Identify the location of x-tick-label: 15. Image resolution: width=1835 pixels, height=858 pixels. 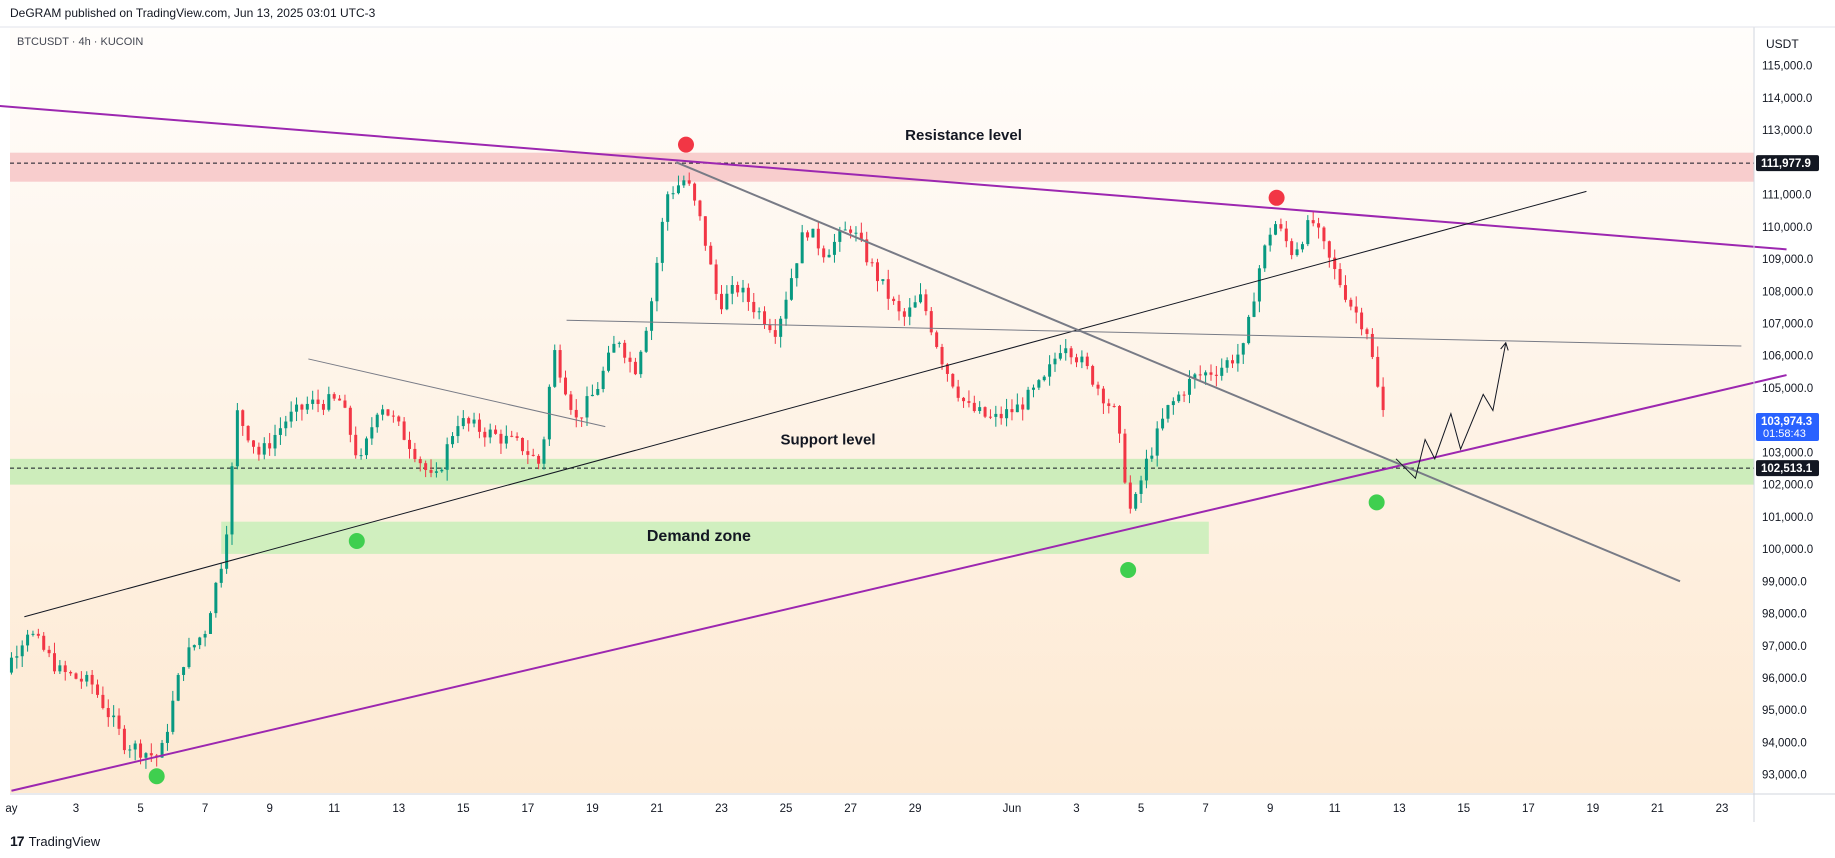
(1463, 809).